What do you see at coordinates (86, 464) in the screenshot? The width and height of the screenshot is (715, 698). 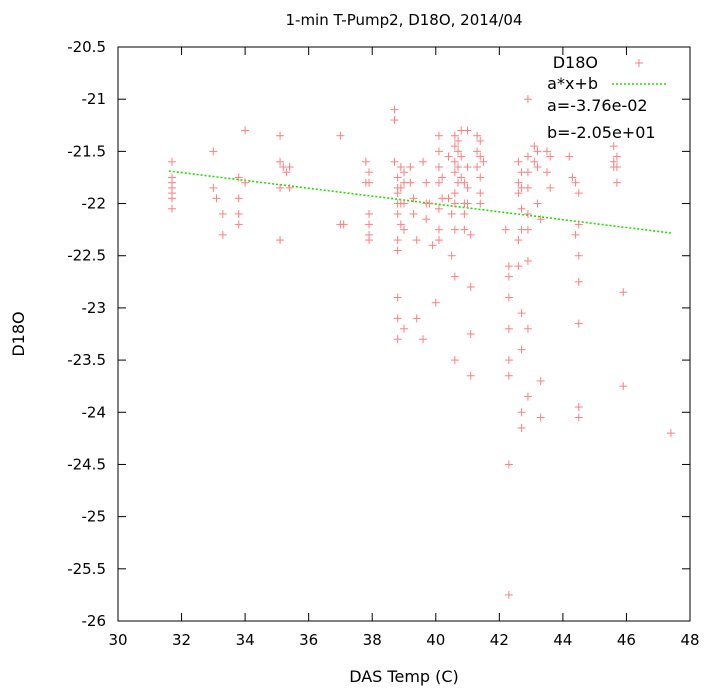 I see `y-tick-label: -24.5` at bounding box center [86, 464].